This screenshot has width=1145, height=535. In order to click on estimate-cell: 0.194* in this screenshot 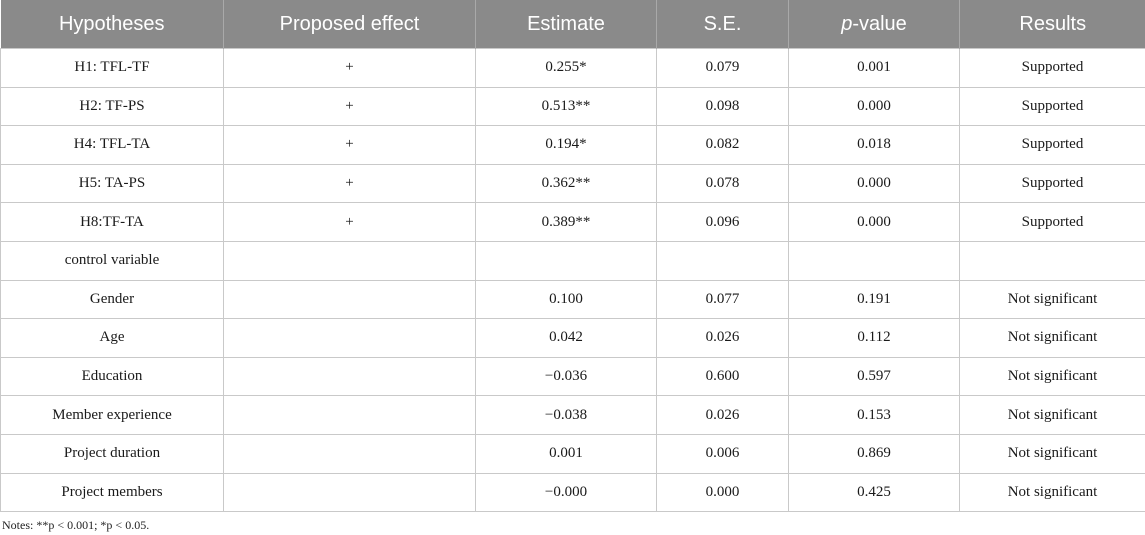, I will do `click(566, 145)`.